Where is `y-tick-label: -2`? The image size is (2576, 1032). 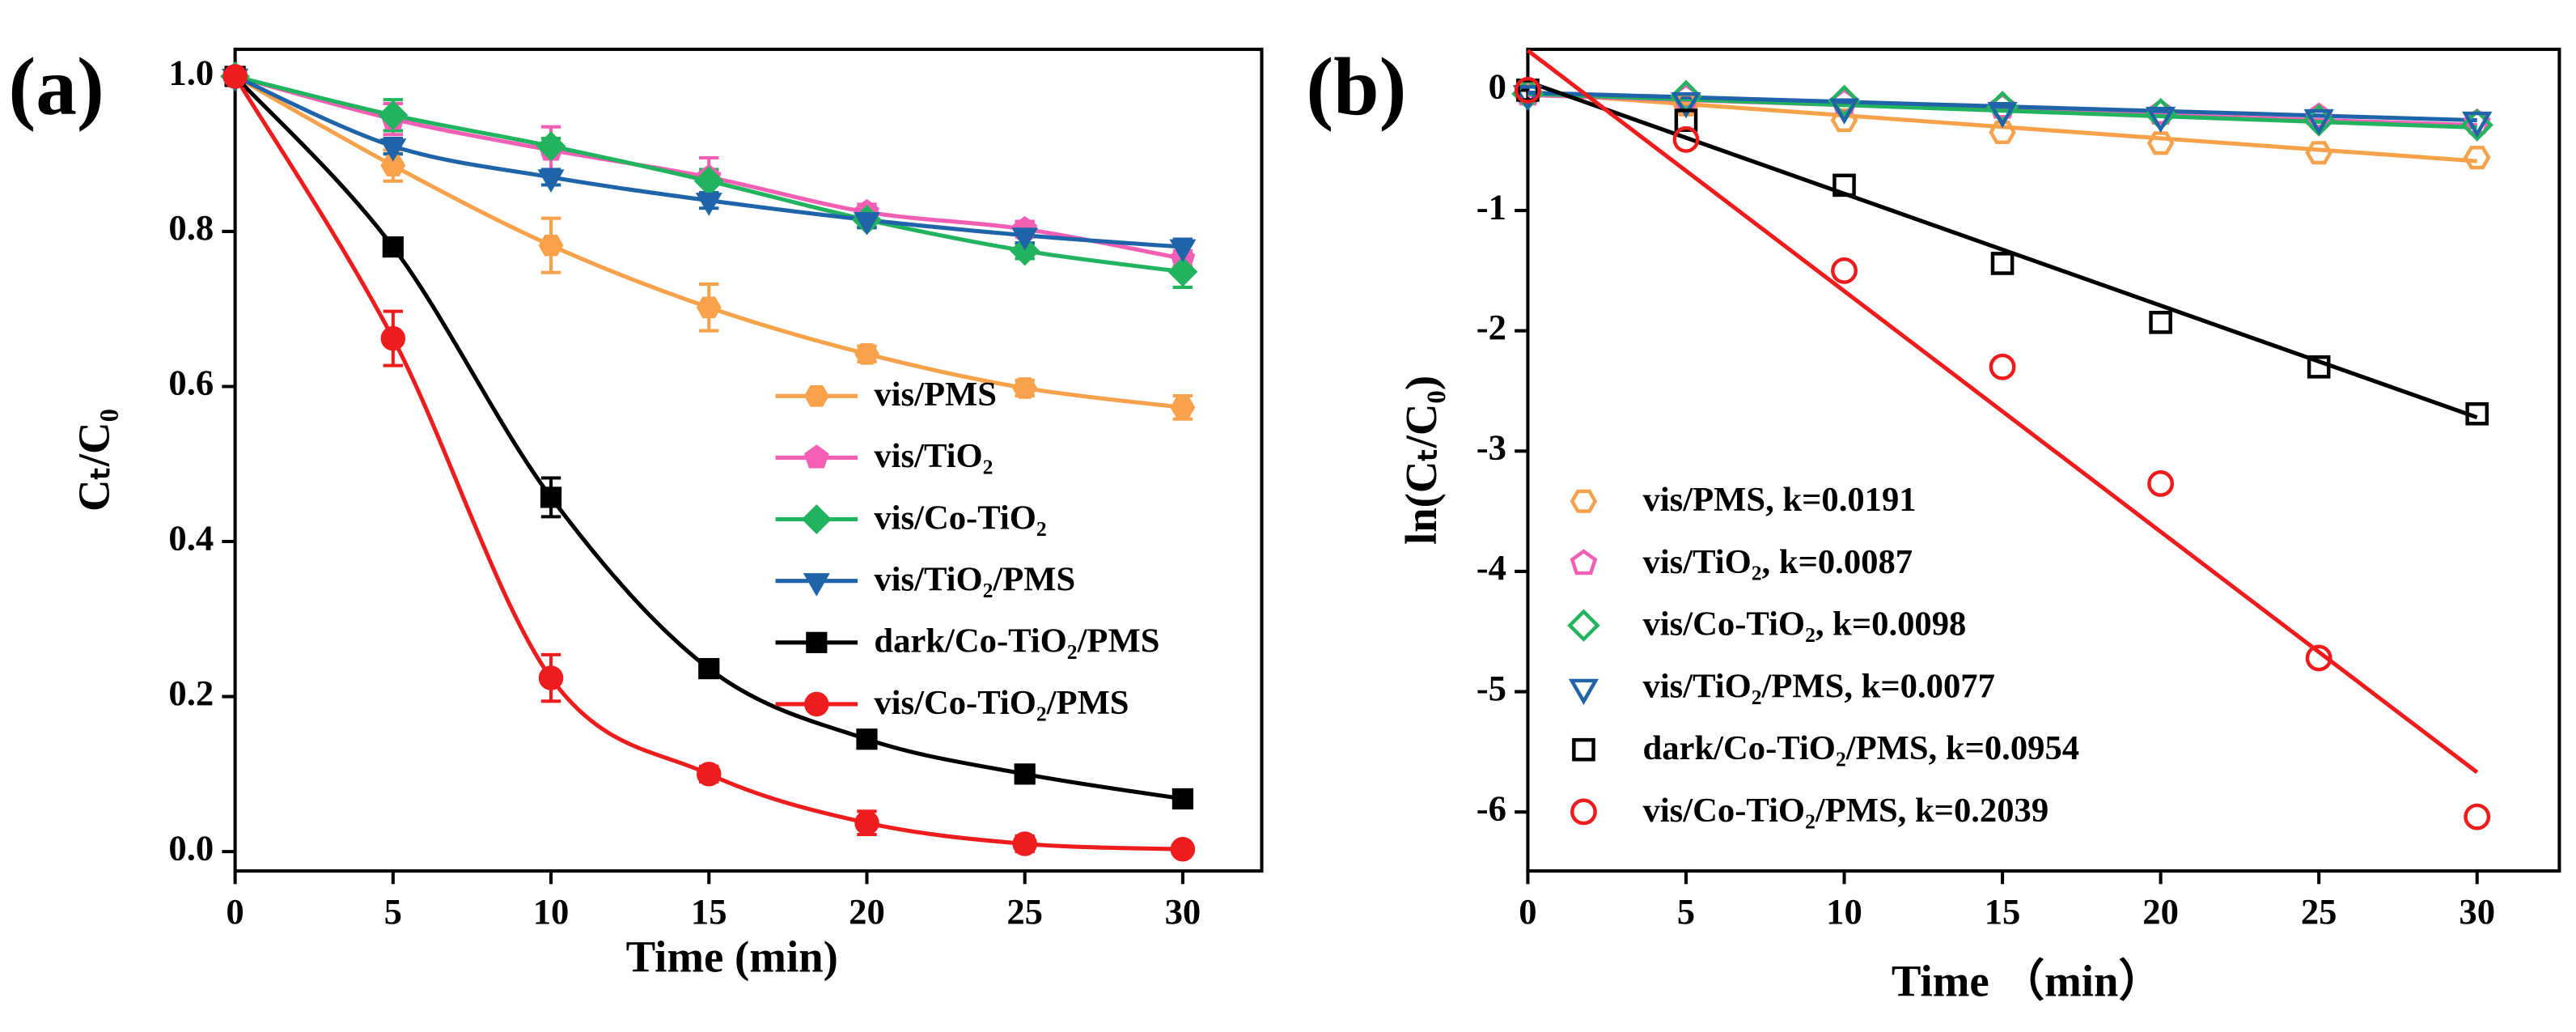
y-tick-label: -2 is located at coordinates (1491, 327).